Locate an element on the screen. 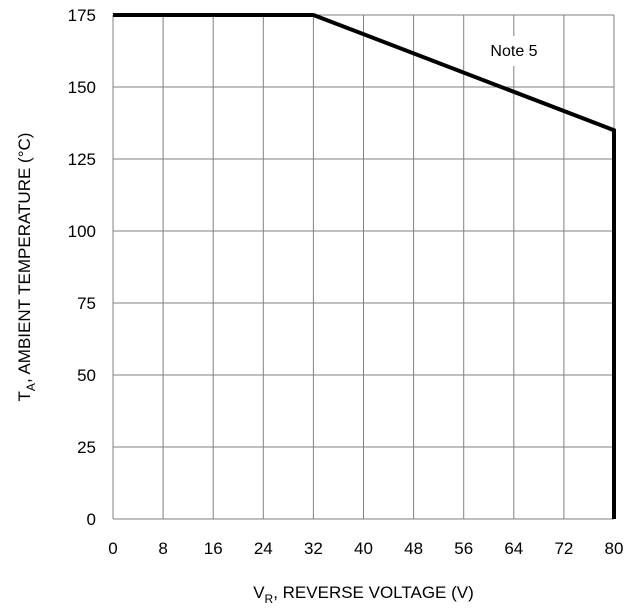 Image resolution: width=642 pixels, height=609 pixels. x-tick-label-4: 32 is located at coordinates (313, 548).